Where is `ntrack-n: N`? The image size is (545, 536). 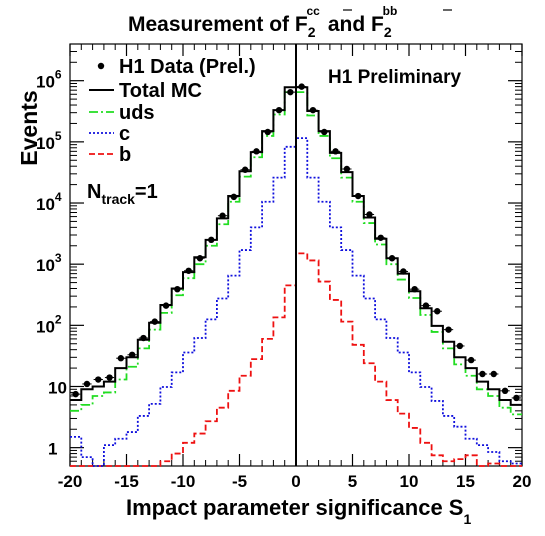
ntrack-n: N is located at coordinates (94, 192).